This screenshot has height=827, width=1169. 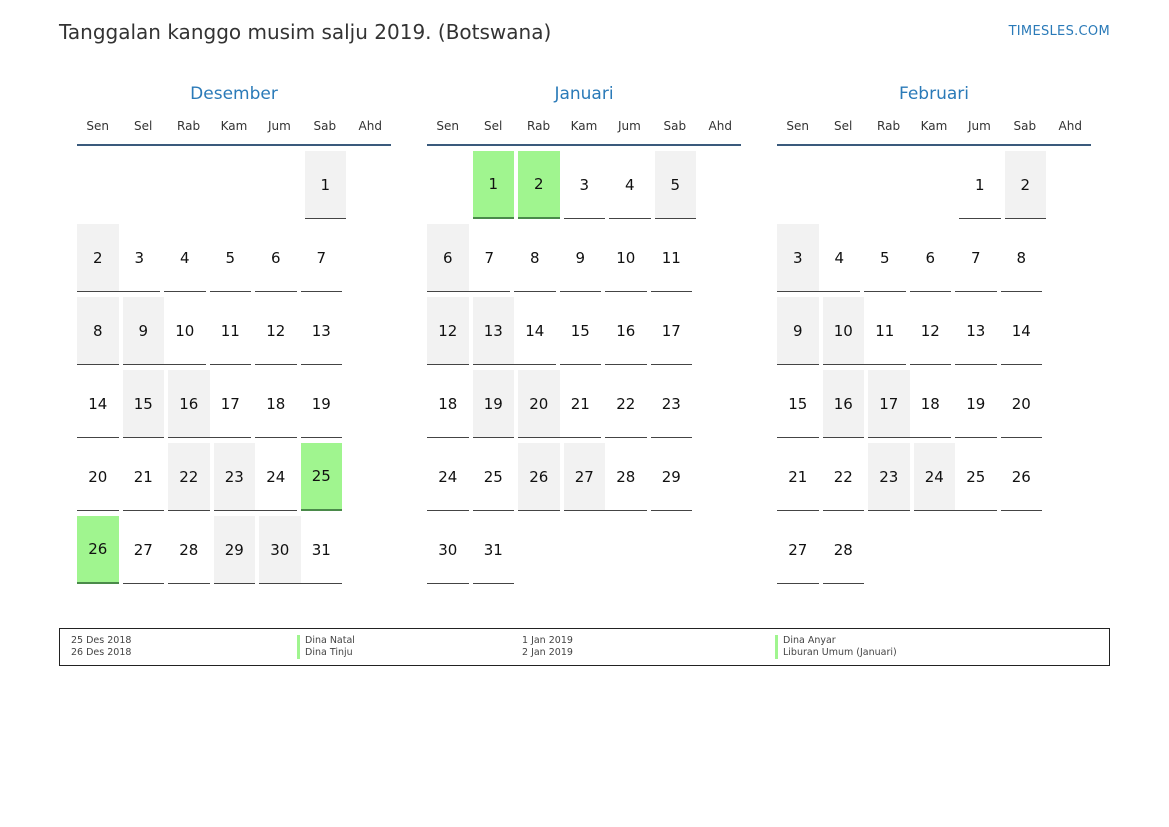 I want to click on legend-holiday-name: Liburan Umum (Januari), so click(x=836, y=653).